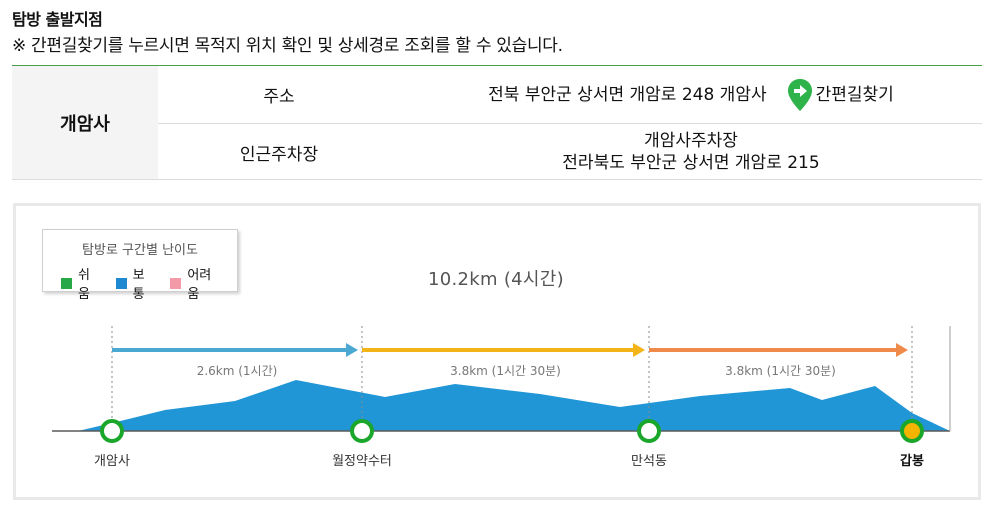 The height and width of the screenshot is (510, 998). I want to click on legend-swatch-normal, so click(121, 283).